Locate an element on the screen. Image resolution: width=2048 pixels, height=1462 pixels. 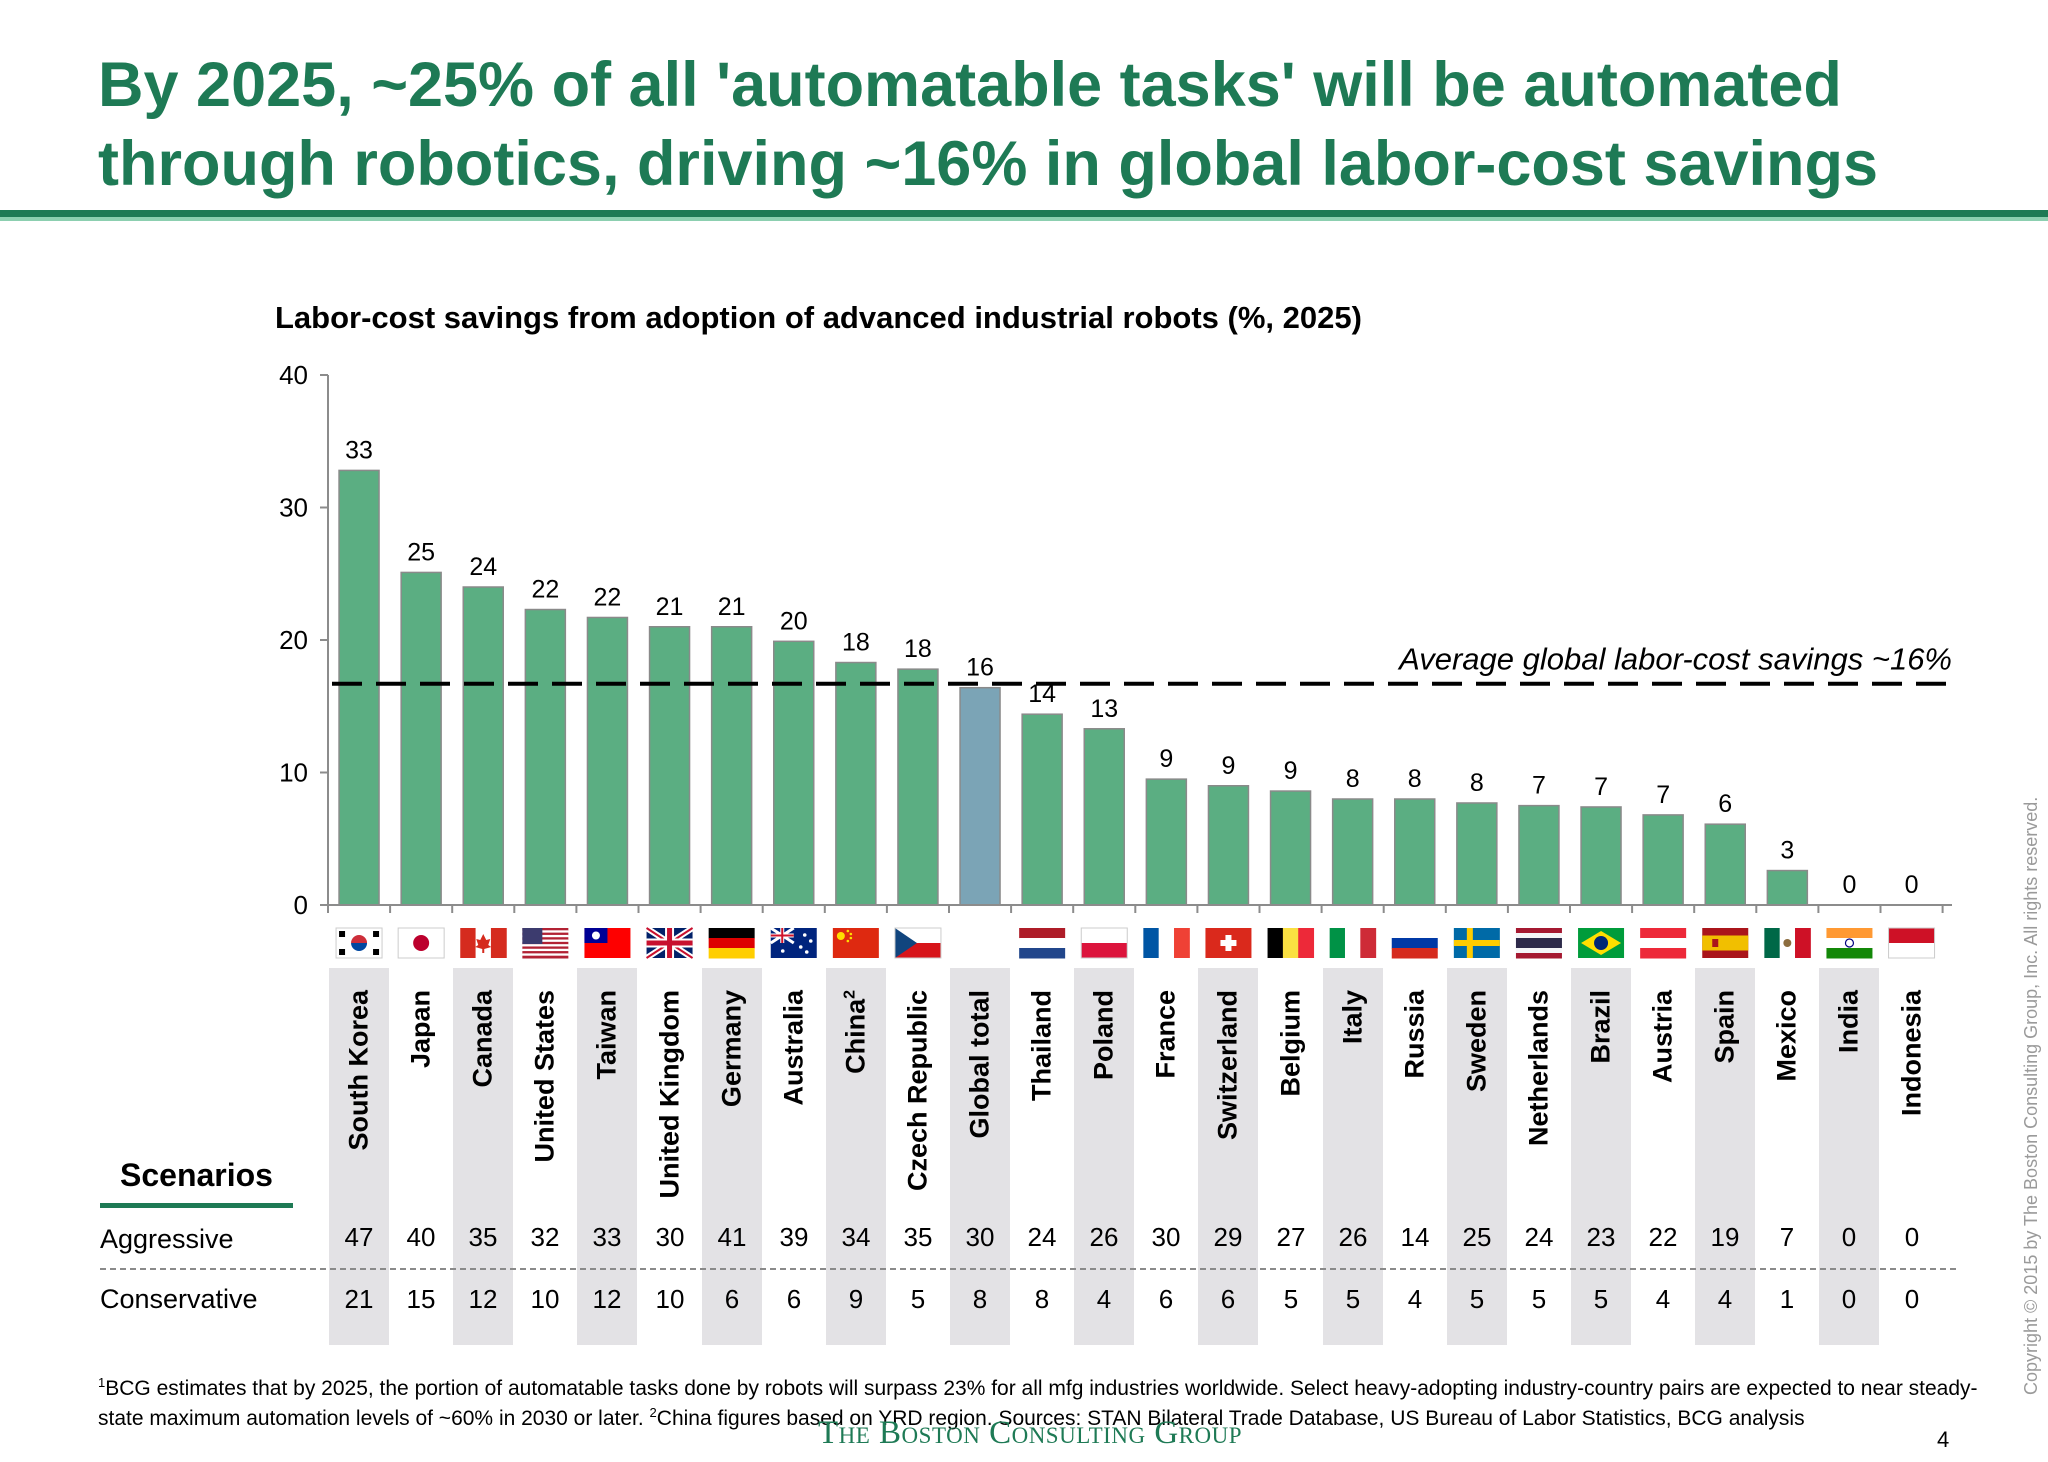
australia-flag is located at coordinates (793, 942).